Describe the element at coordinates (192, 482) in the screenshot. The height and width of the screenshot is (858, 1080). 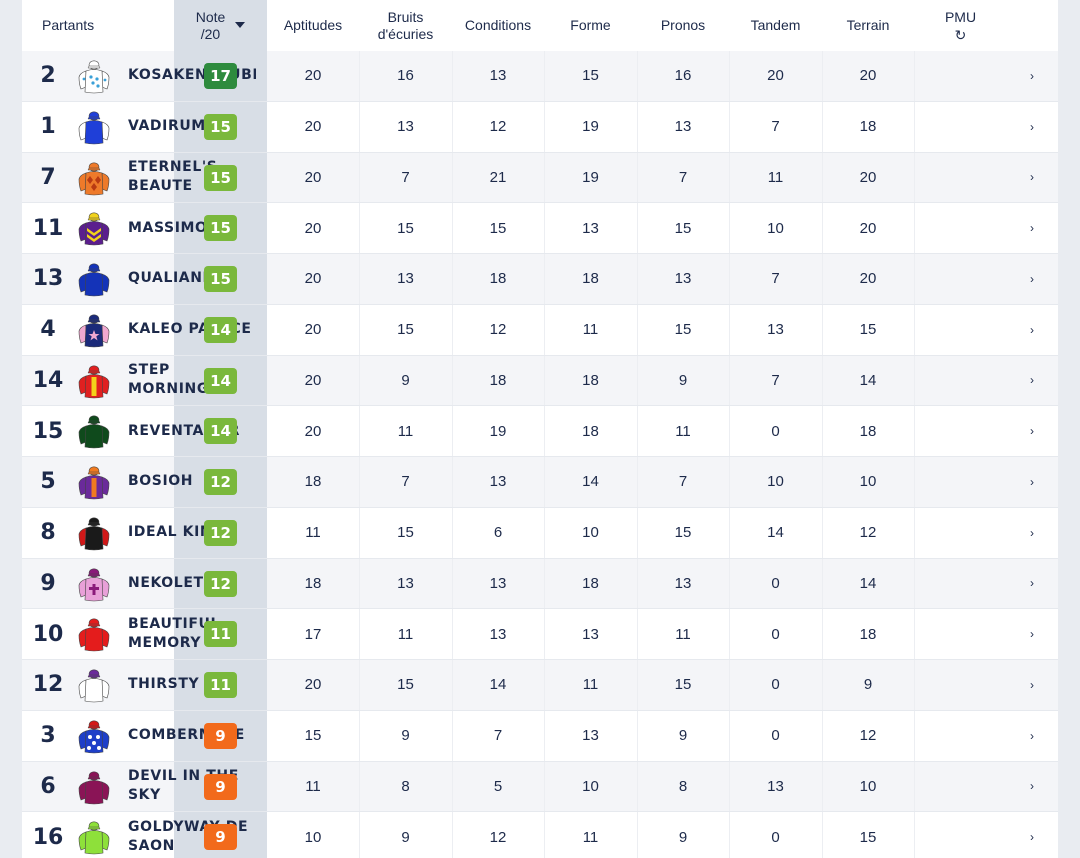
I see `horse-name: BOSIOH` at that location.